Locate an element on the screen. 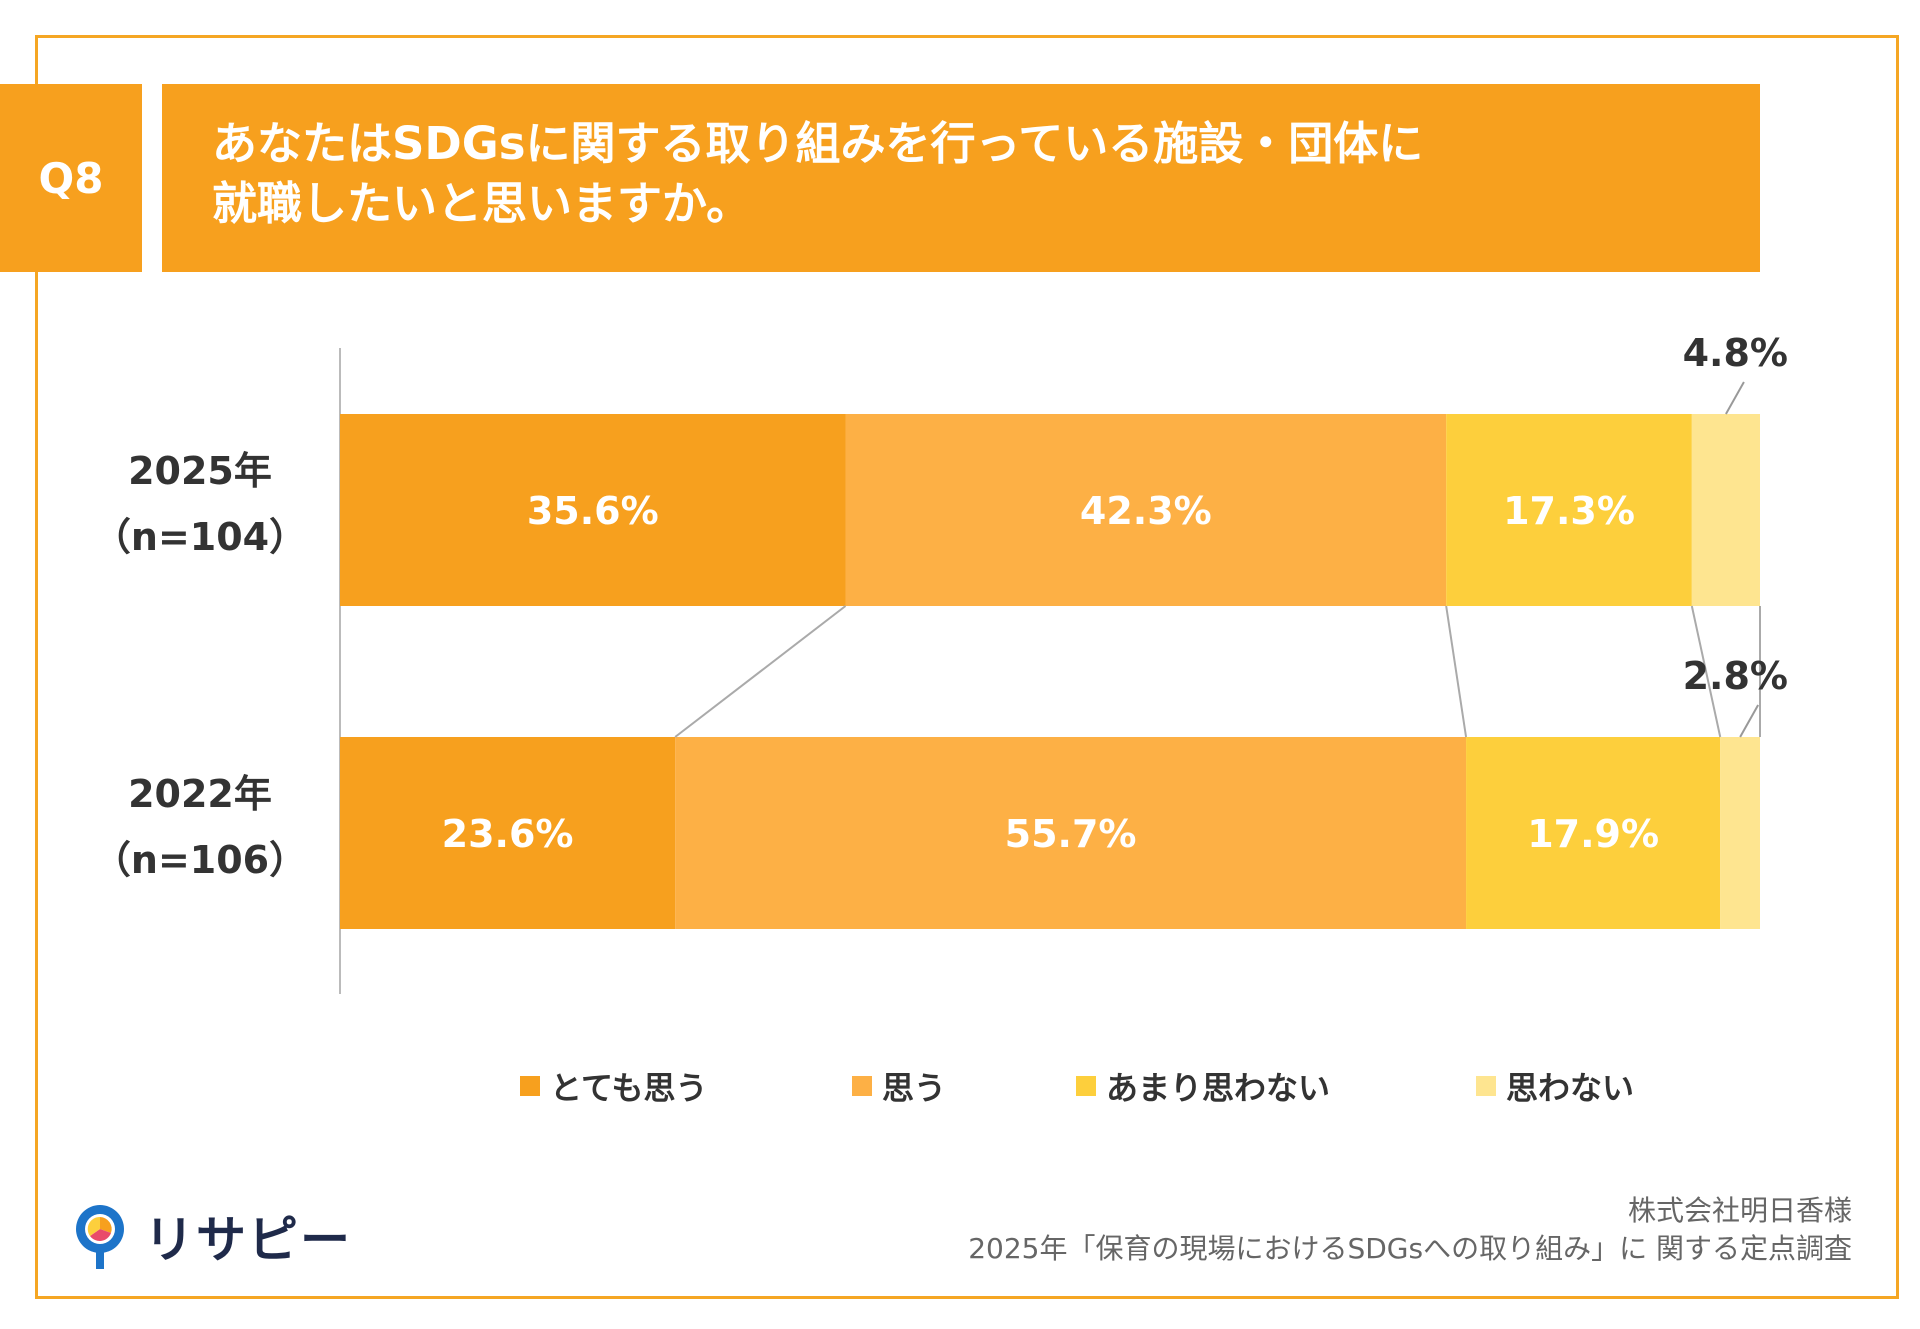  category-label-n-0: （n=104） is located at coordinates (200, 537).